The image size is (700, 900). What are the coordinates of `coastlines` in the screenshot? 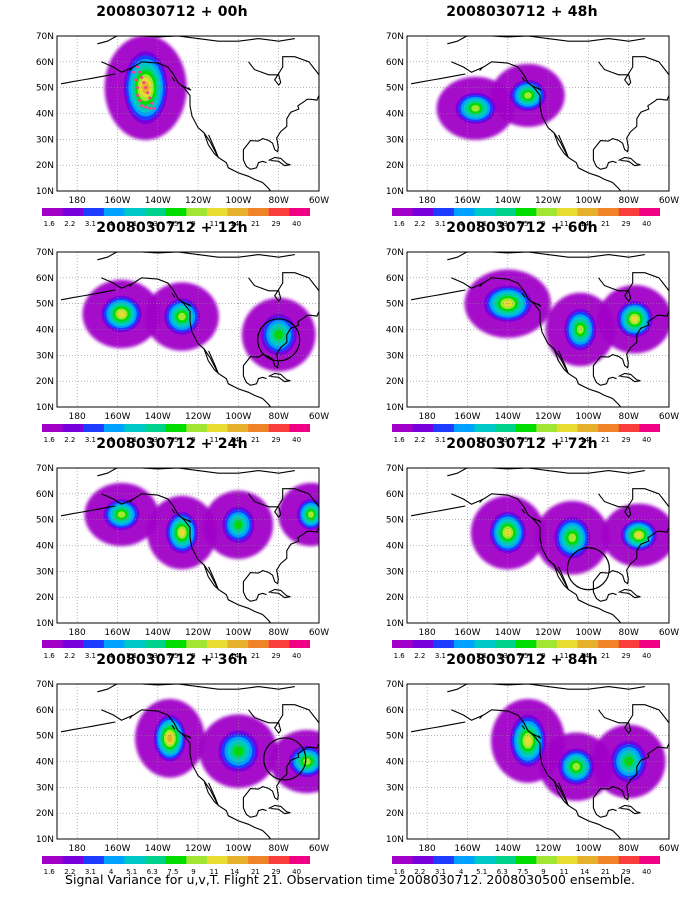 It's located at (189, 761).